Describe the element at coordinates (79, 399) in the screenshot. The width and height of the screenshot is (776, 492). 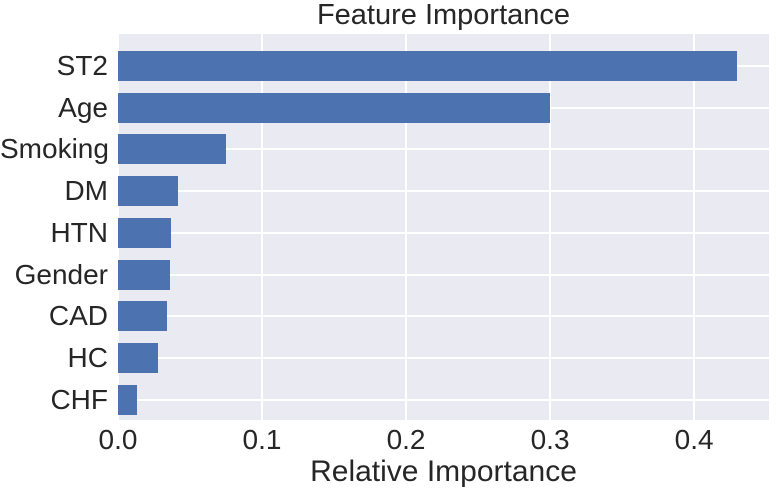
I see `y-tick-label-chf: CHF` at that location.